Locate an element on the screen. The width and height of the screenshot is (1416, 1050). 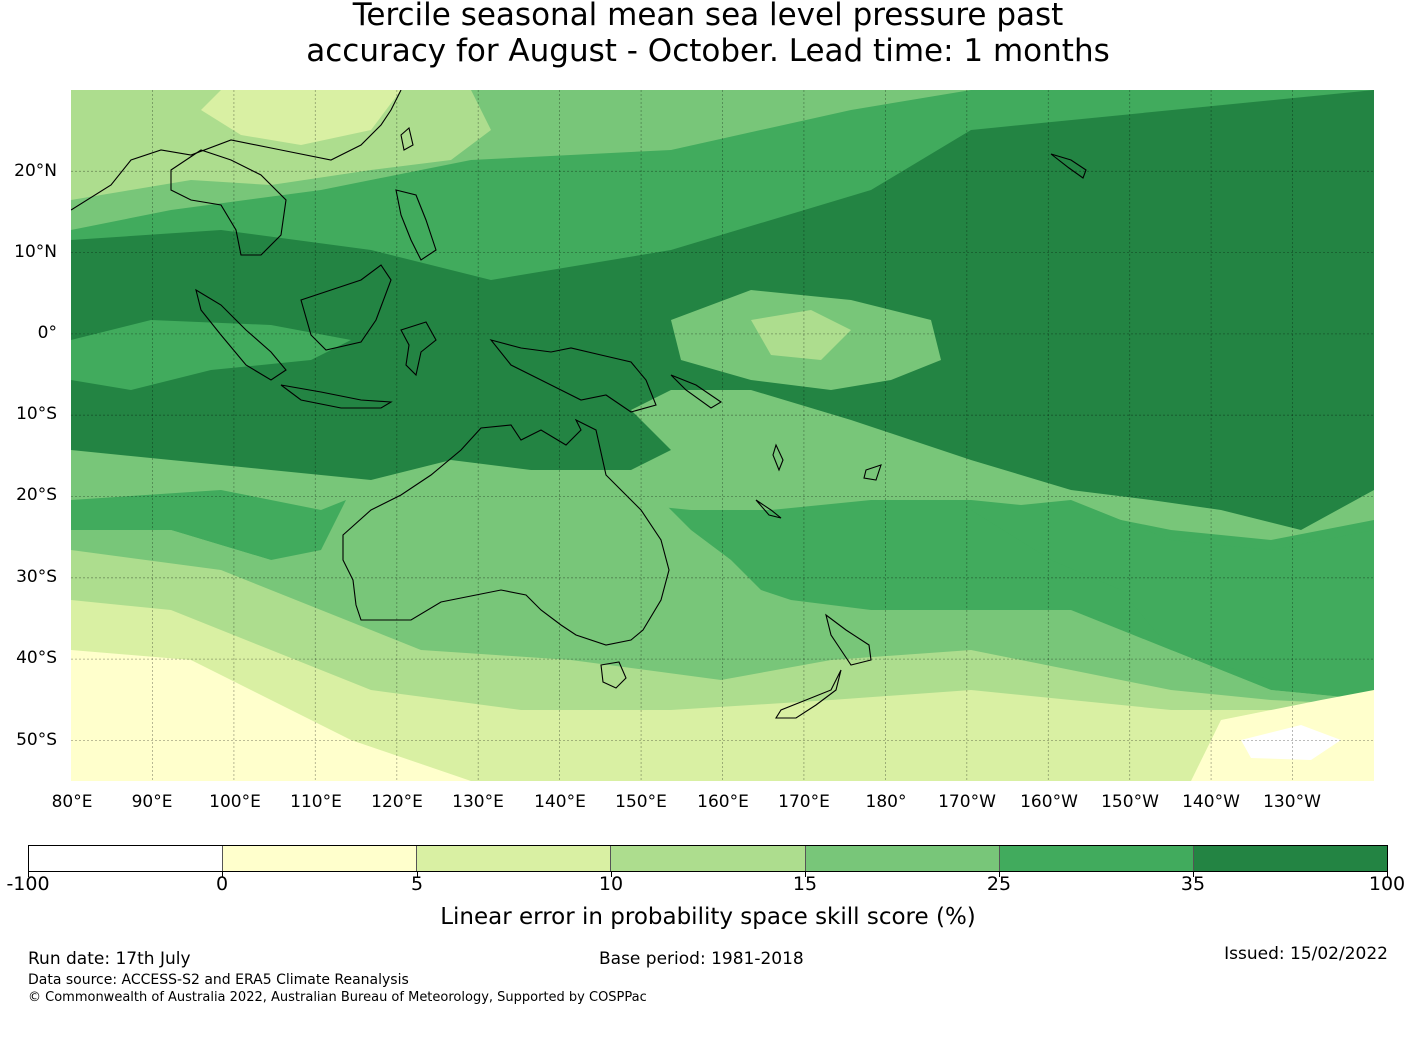
lon-label-120e: 120°E is located at coordinates (397, 802).